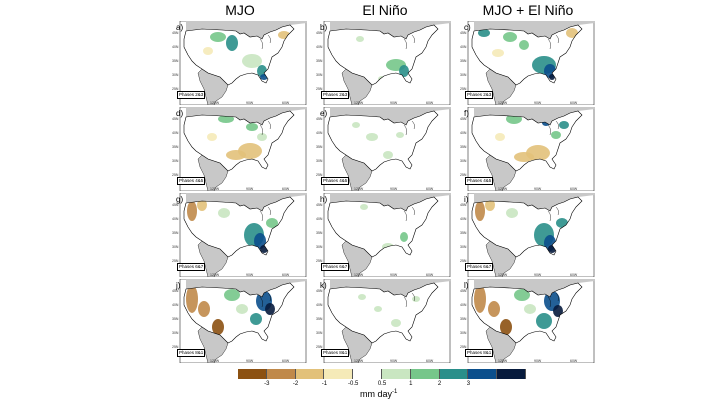 This screenshot has width=720, height=405. I want to click on panel-label: e), so click(324, 113).